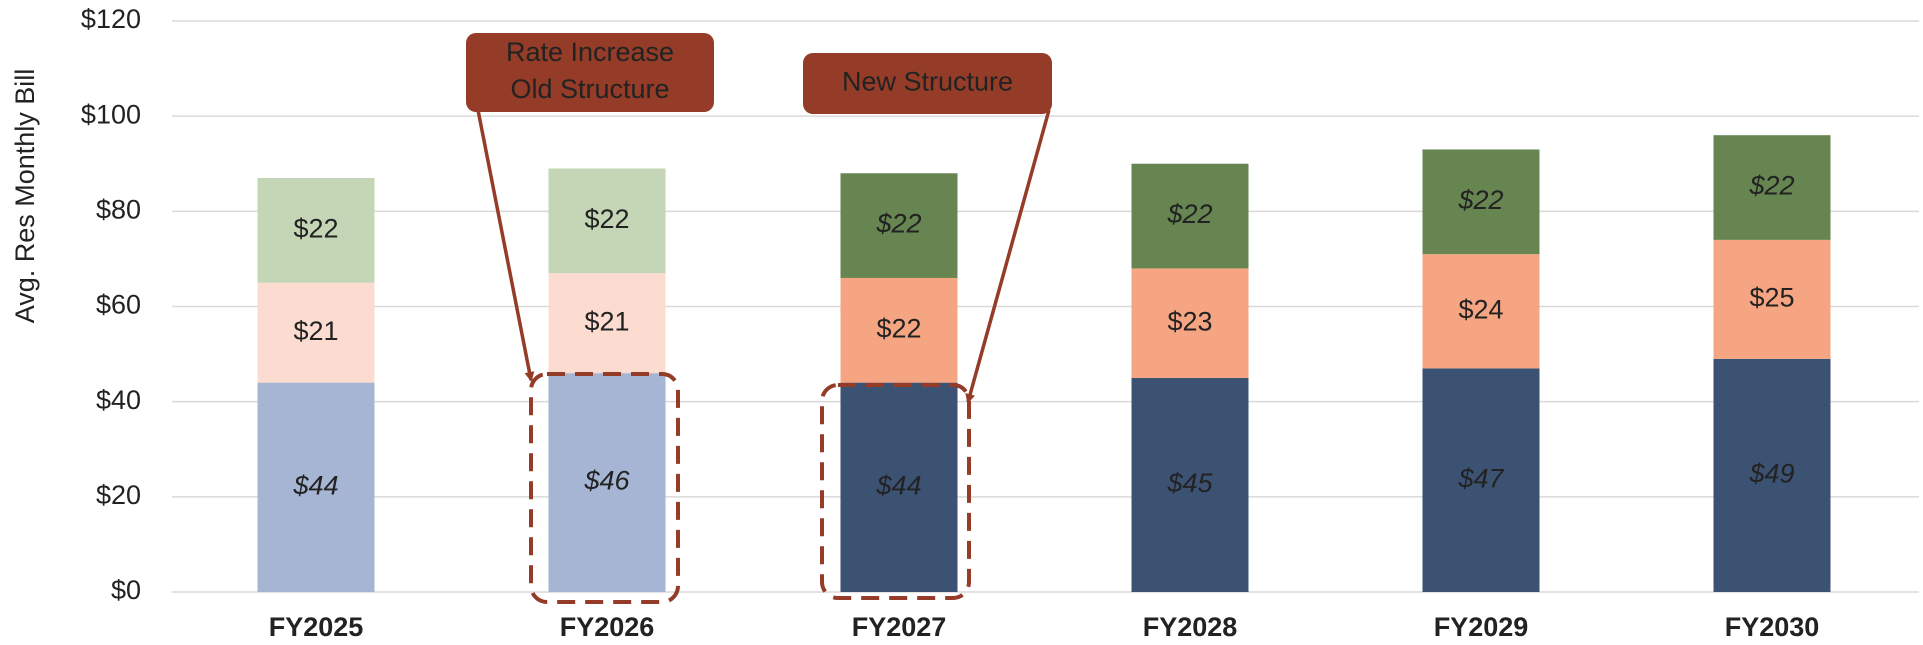 The image size is (1923, 645). I want to click on value-label: $45, so click(1189, 483).